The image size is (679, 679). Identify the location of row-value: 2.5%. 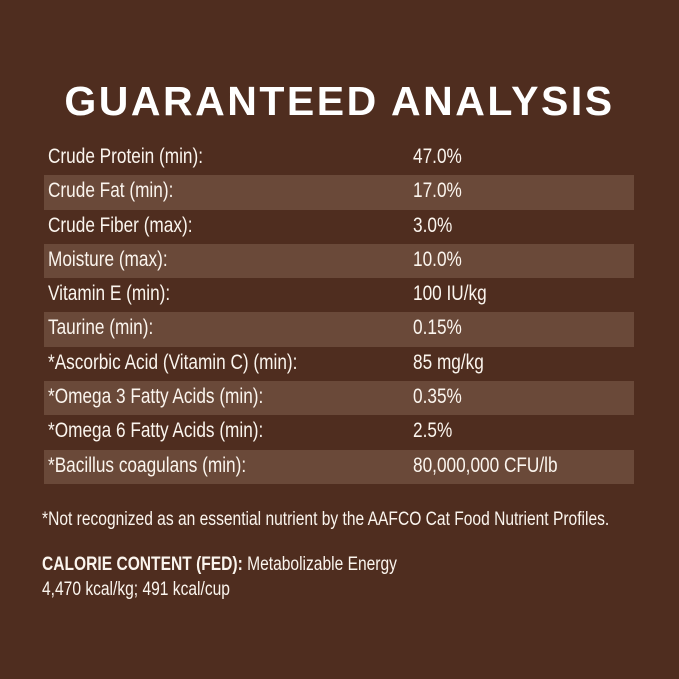
(433, 431).